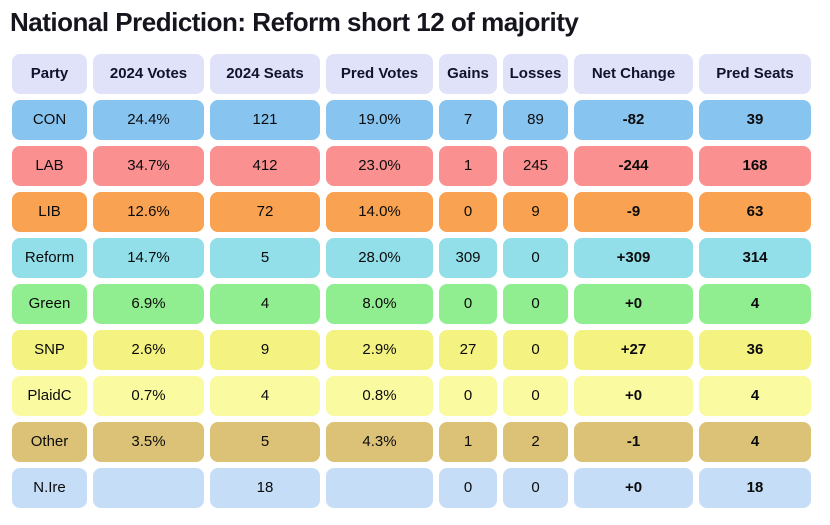 This screenshot has width=830, height=525. What do you see at coordinates (49, 395) in the screenshot?
I see `party-cell: PlaidC` at bounding box center [49, 395].